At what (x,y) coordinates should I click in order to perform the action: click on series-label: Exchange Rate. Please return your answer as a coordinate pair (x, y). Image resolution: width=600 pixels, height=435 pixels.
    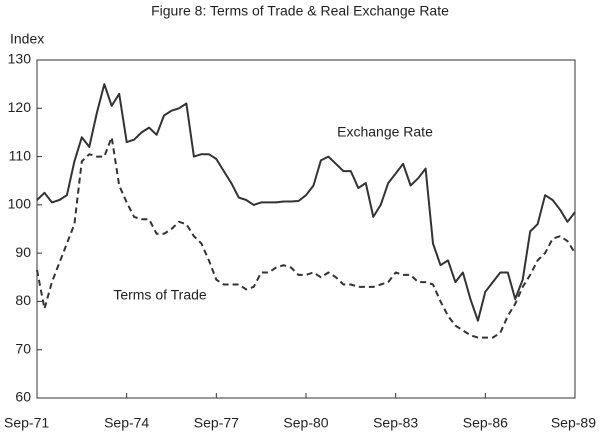
    Looking at the image, I should click on (385, 132).